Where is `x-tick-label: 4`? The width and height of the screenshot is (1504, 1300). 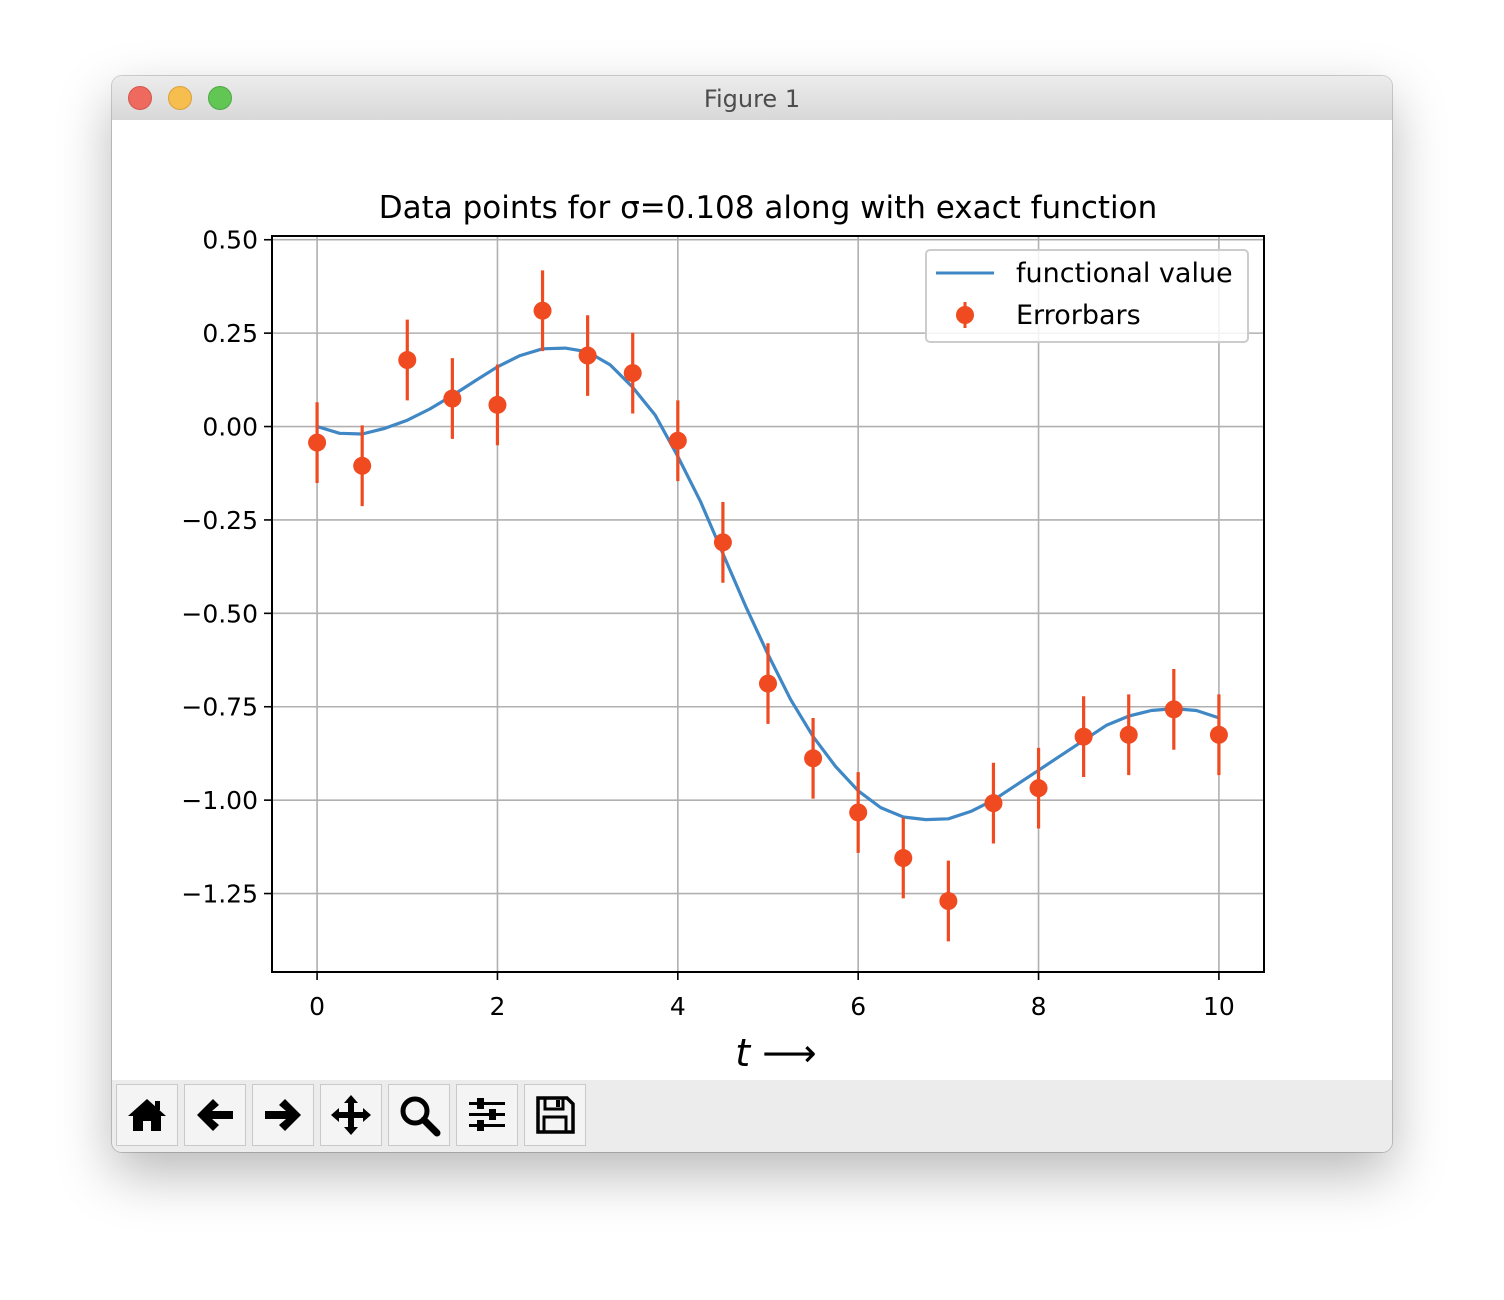 x-tick-label: 4 is located at coordinates (678, 1006).